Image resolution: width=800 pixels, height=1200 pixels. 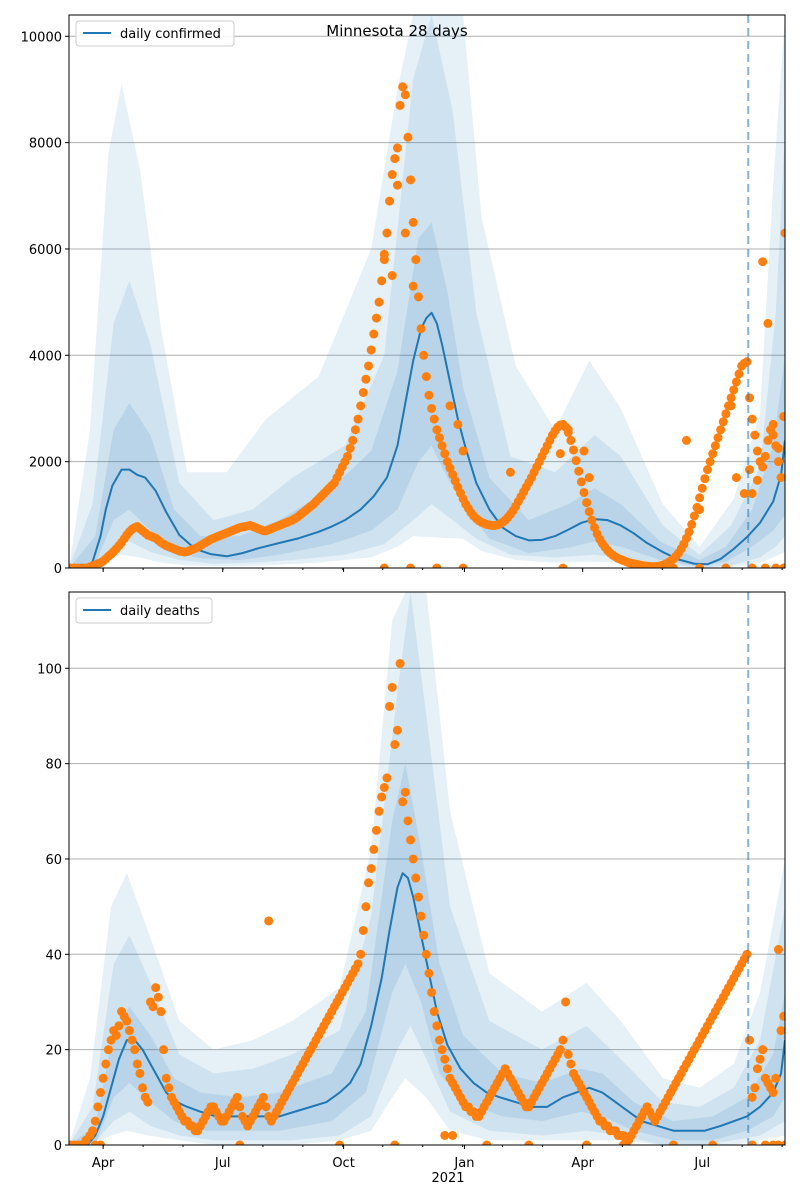 I want to click on x-tick-label: Jul, so click(x=701, y=1163).